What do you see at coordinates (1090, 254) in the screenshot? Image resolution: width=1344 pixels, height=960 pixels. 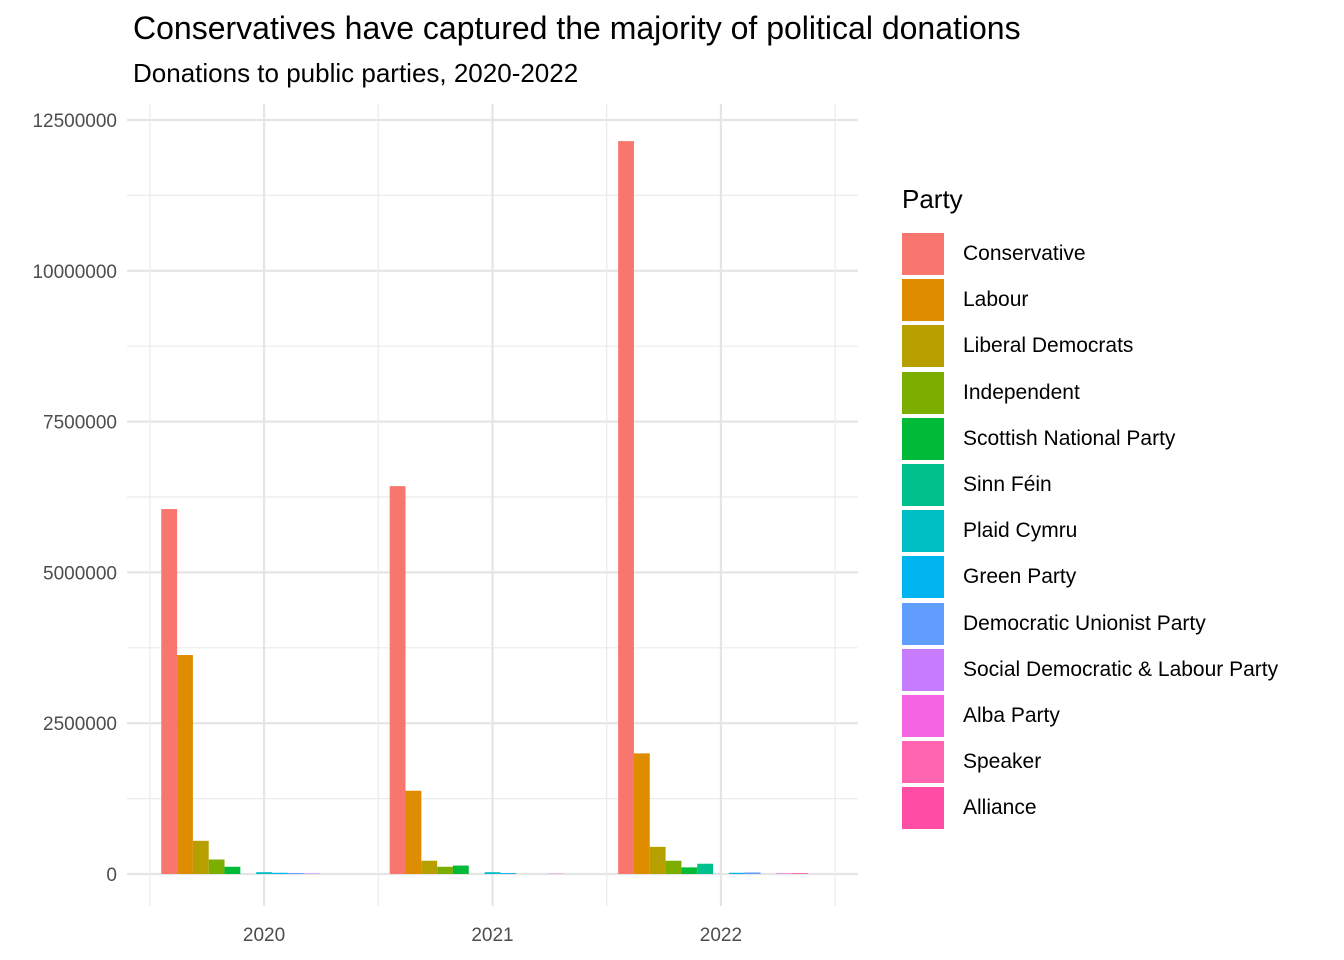 I see `legend-item: Conservative` at bounding box center [1090, 254].